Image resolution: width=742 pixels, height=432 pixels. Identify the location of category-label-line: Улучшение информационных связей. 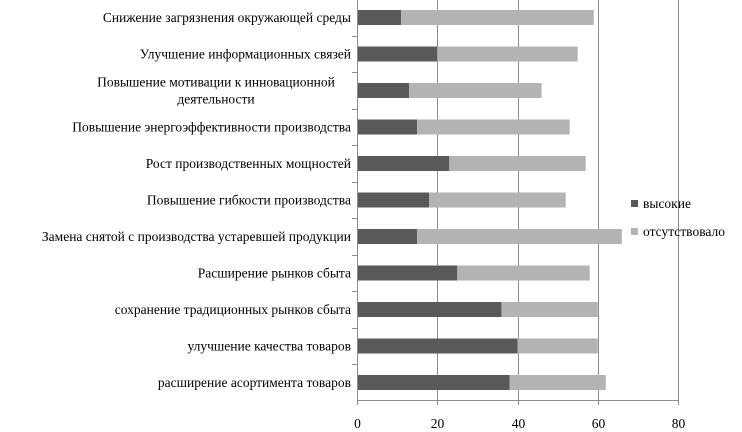
(245, 54).